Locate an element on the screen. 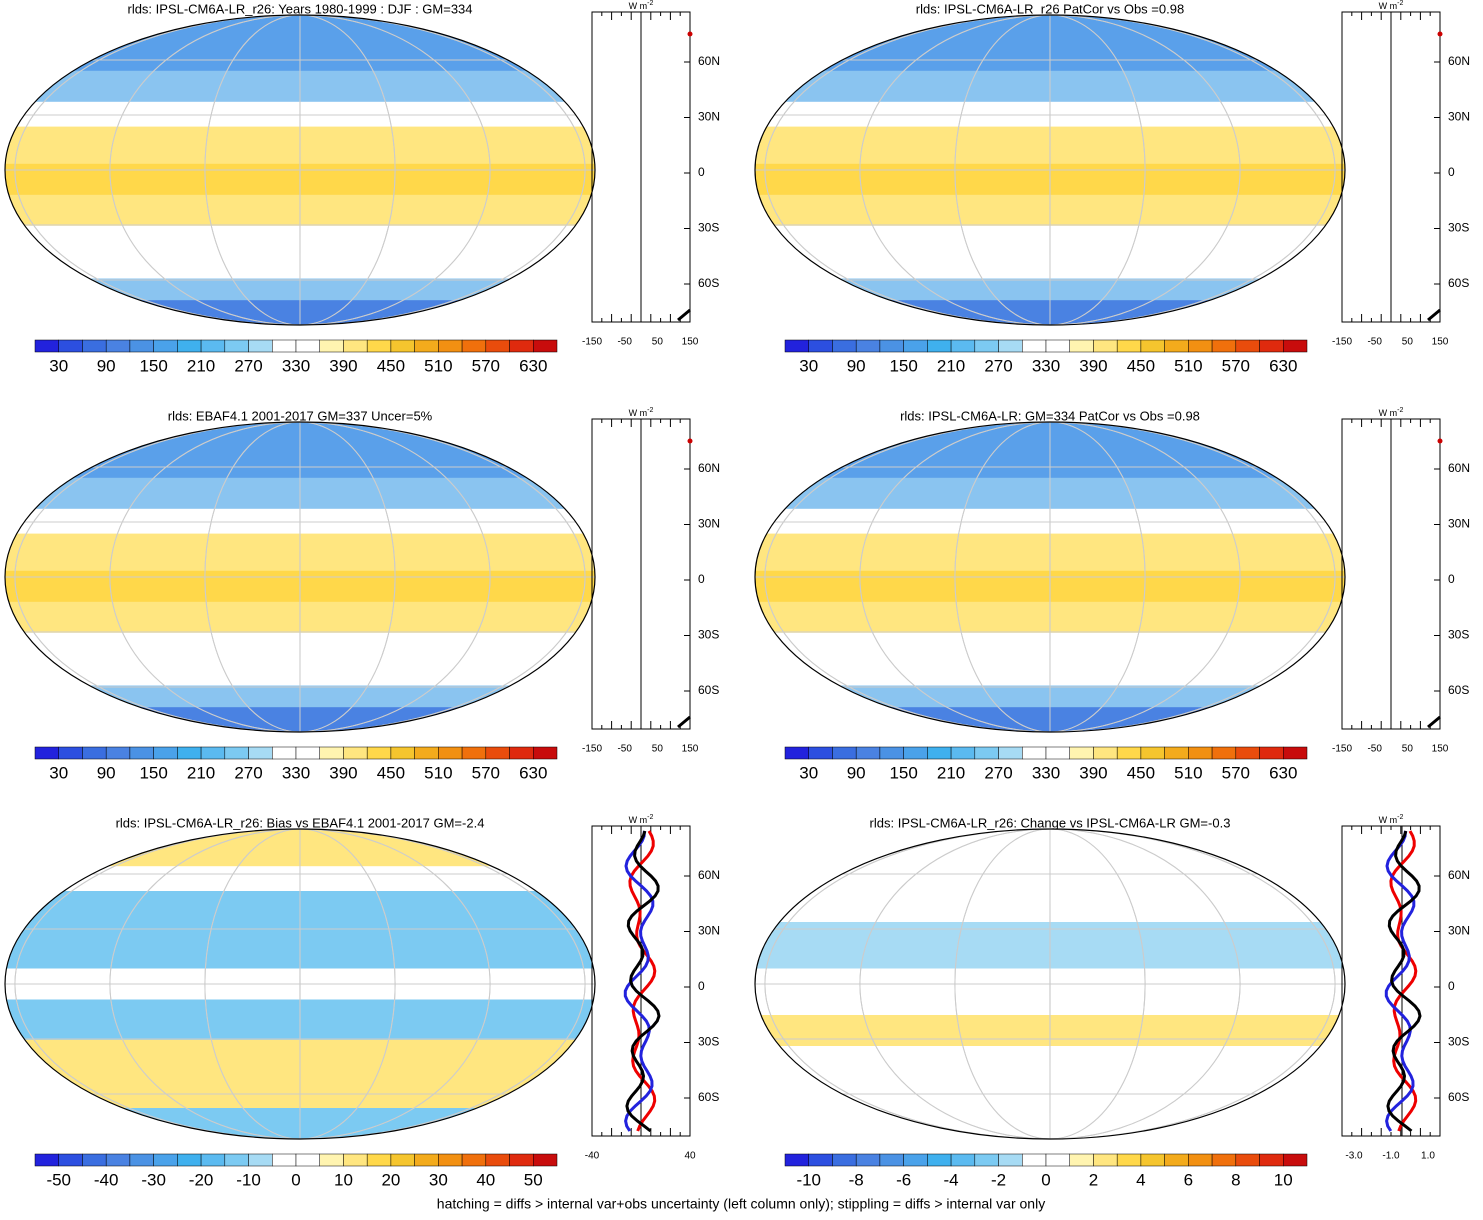 This screenshot has width=1483, height=1220. profile-y-label: 60N is located at coordinates (1459, 61).